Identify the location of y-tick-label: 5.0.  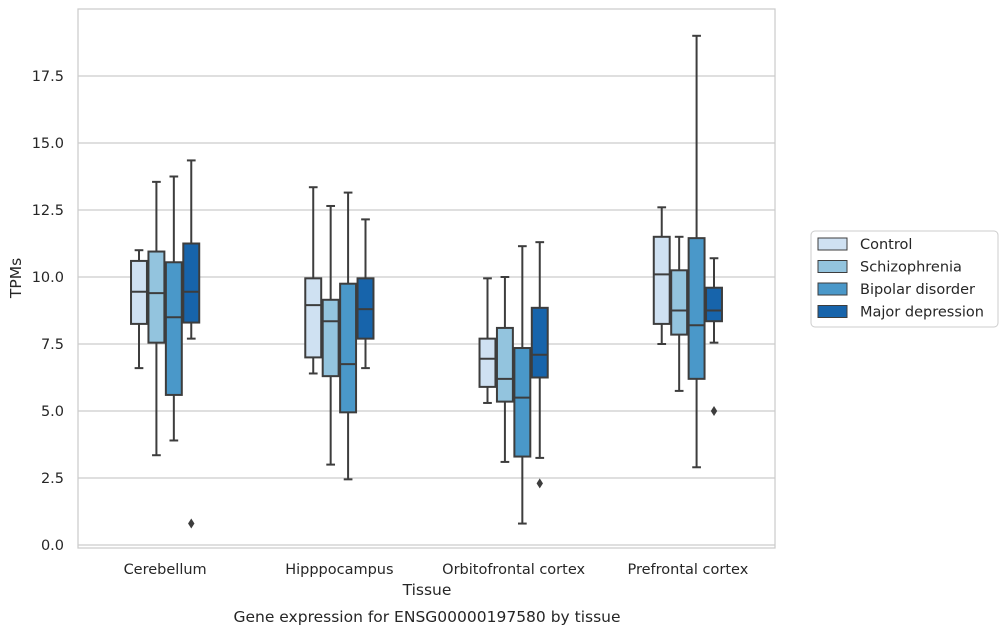
(52, 412).